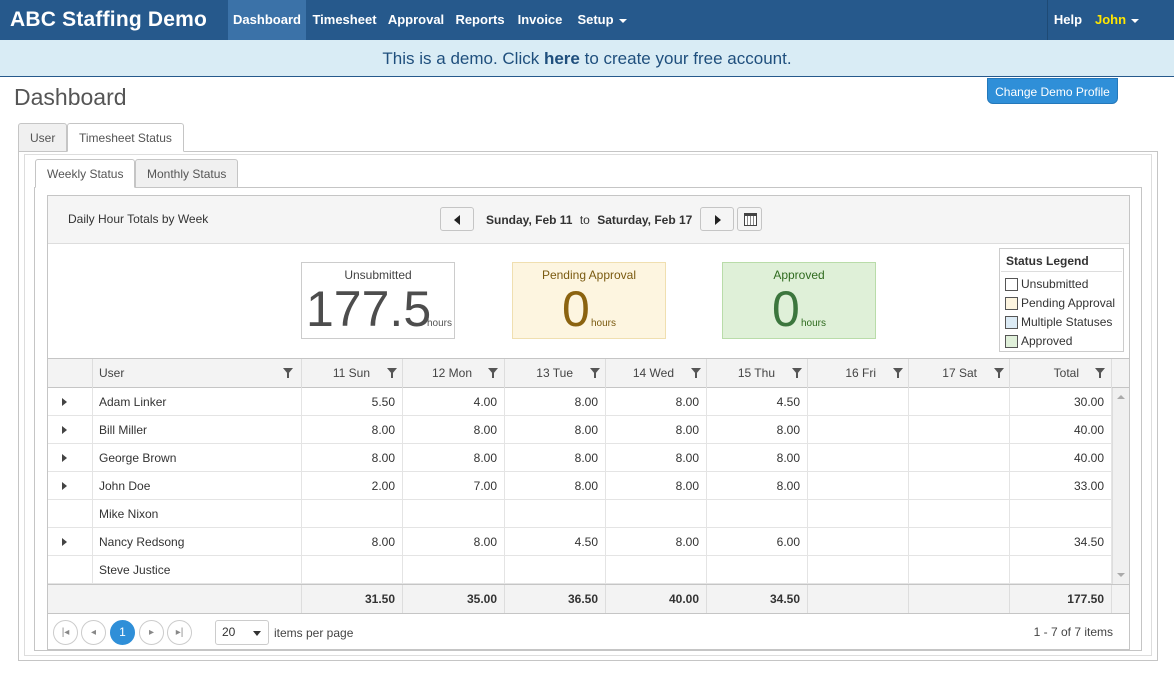 This screenshot has height=674, width=1174. Describe the element at coordinates (197, 373) in the screenshot. I see `column-header-user: User` at that location.